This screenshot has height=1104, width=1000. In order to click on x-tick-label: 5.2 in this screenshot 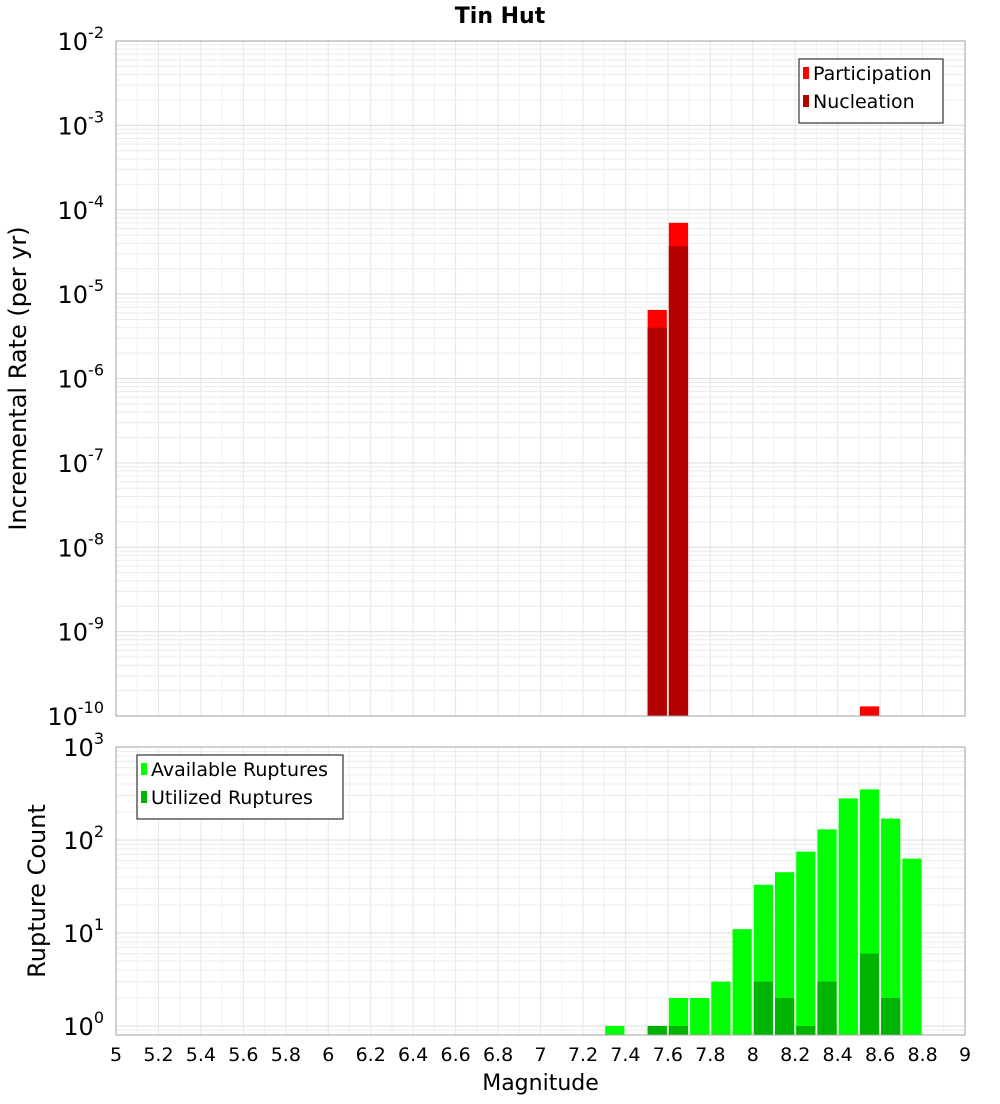, I will do `click(158, 1055)`.